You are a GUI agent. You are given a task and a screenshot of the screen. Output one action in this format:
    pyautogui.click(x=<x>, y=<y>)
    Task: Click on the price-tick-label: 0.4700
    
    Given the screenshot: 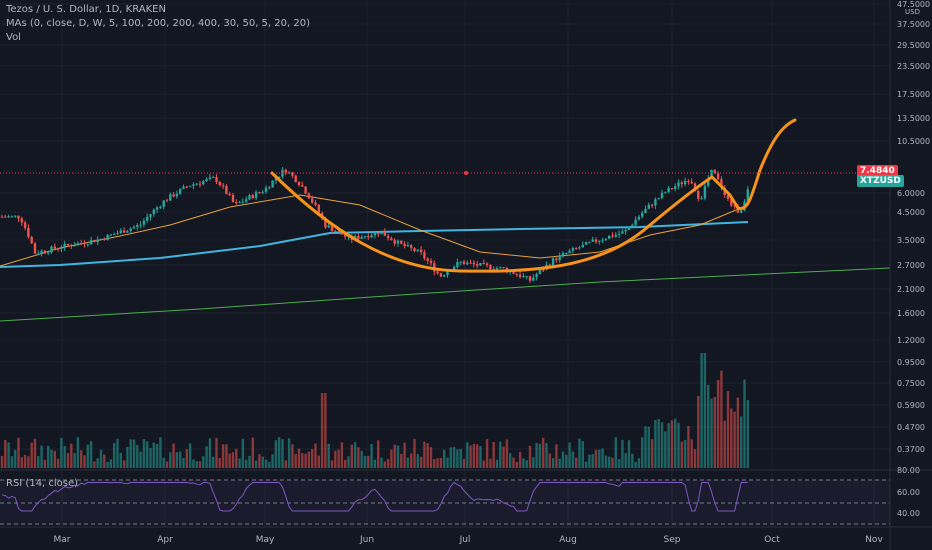 What is the action you would take?
    pyautogui.click(x=911, y=427)
    